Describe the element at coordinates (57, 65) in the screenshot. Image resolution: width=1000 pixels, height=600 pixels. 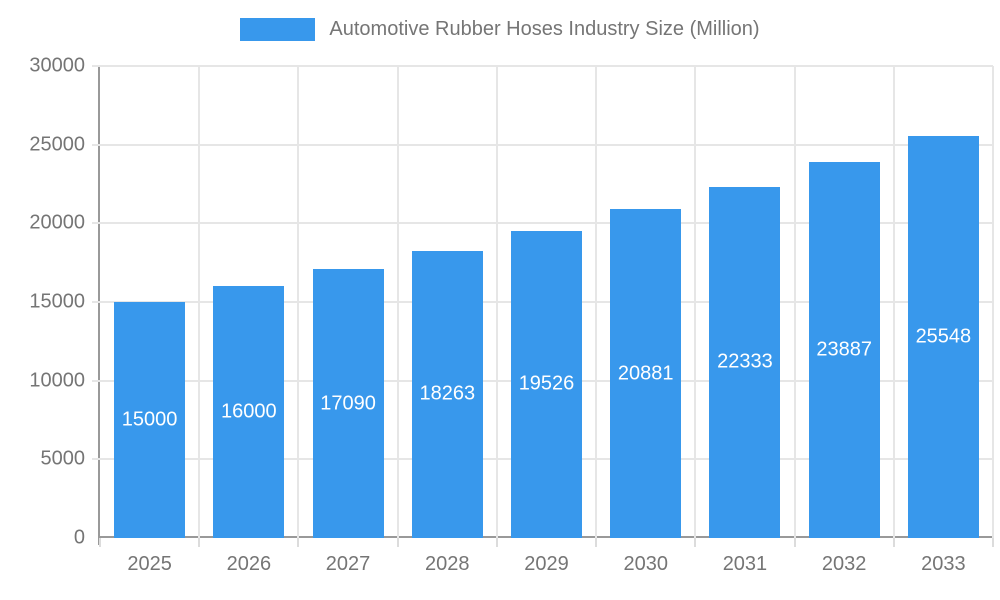
I see `y-axis-tick-label: 30000` at that location.